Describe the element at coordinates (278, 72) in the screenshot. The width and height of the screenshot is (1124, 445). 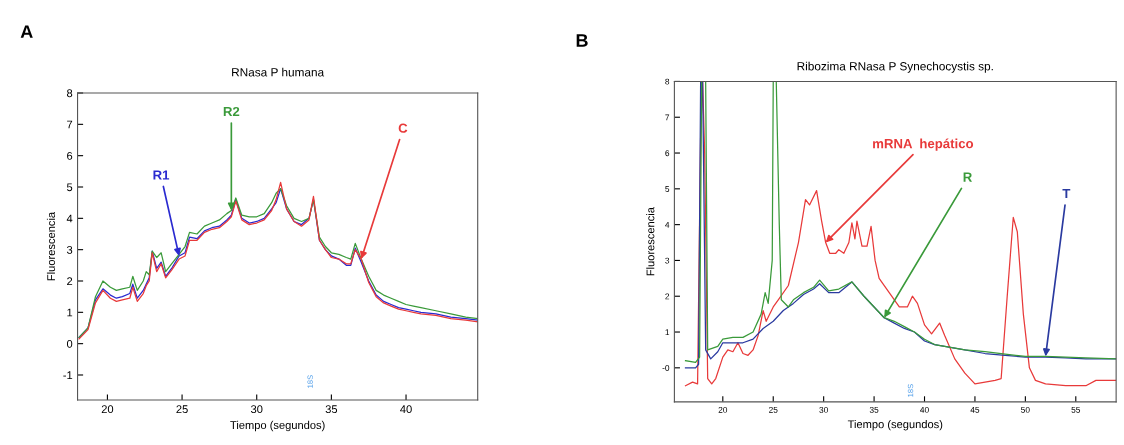
I see `chart-title: RNasa P humana` at that location.